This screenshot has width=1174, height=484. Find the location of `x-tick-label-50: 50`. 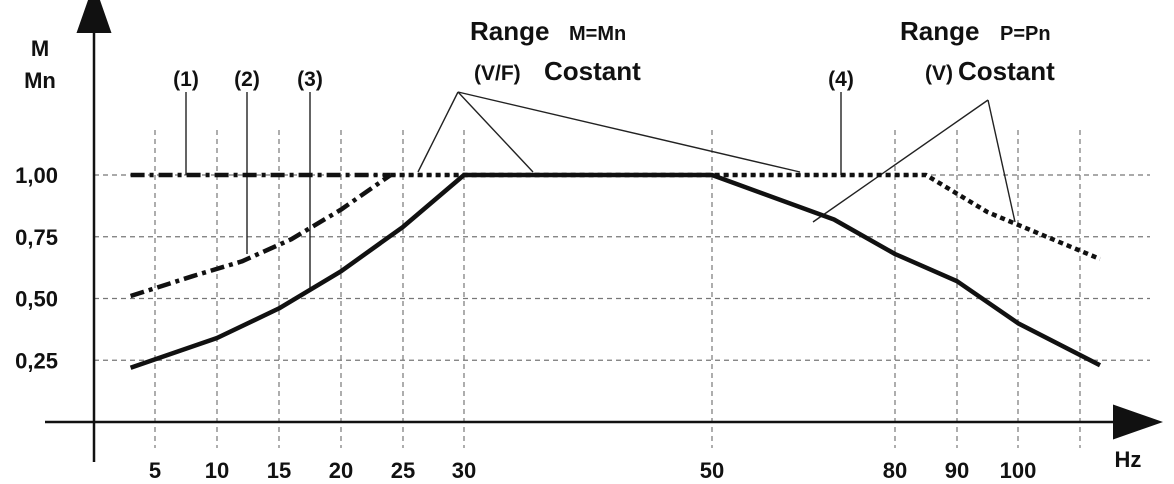

x-tick-label-50: 50 is located at coordinates (712, 470).